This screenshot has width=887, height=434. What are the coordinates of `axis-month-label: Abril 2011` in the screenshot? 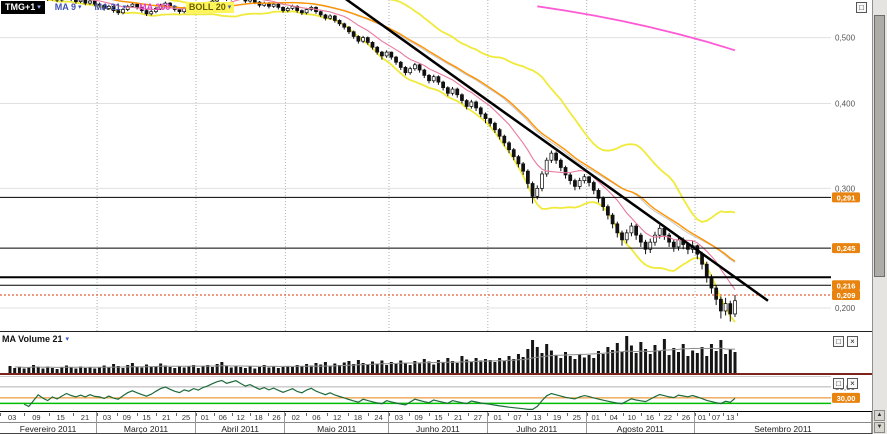 It's located at (240, 429).